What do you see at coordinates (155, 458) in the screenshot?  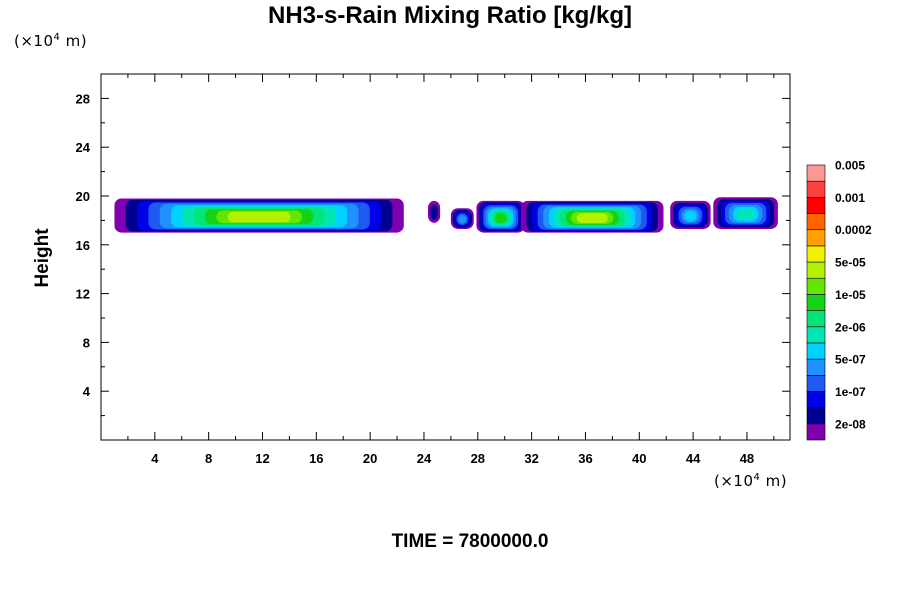 I see `x-tick-label: 4` at bounding box center [155, 458].